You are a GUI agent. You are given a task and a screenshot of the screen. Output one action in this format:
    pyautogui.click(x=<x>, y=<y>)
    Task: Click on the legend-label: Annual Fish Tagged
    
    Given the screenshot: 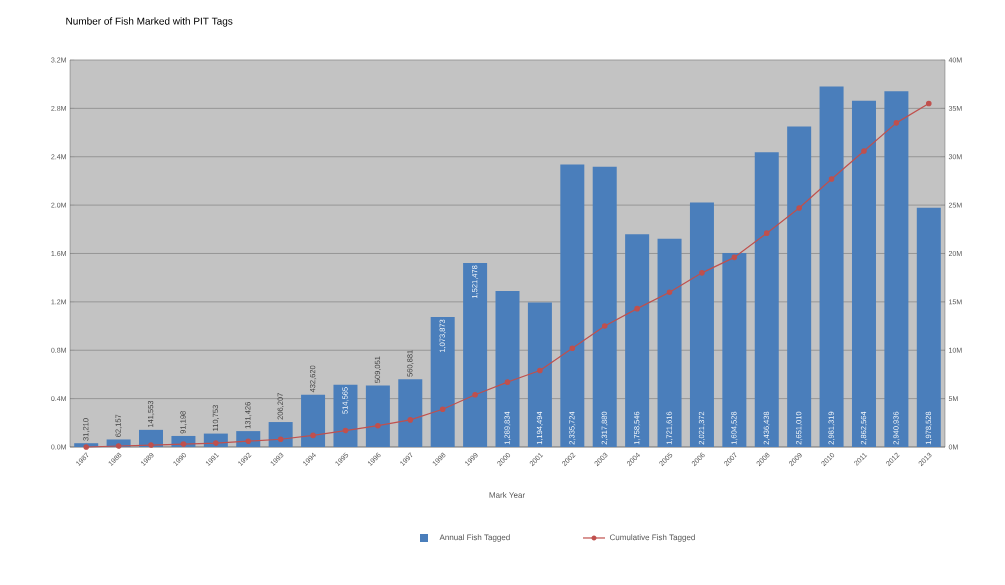 What is the action you would take?
    pyautogui.click(x=474, y=538)
    